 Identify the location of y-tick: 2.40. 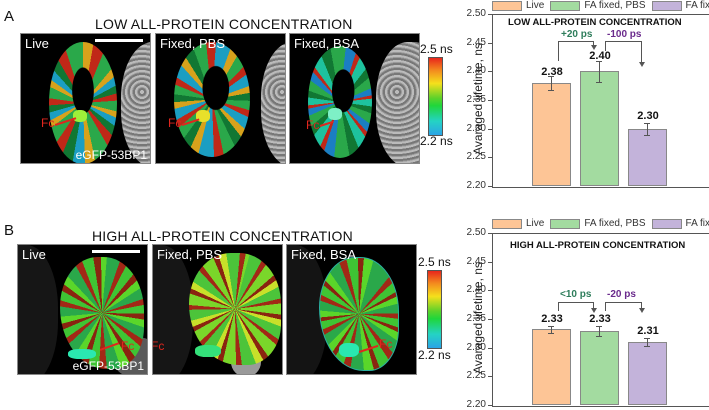
(476, 70).